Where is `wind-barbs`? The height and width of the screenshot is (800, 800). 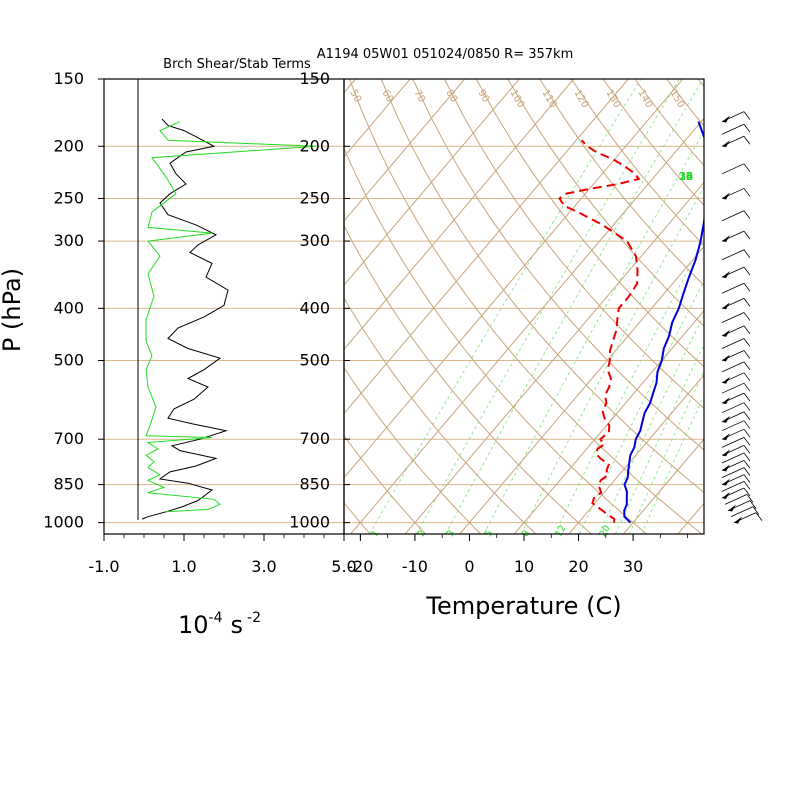
wind-barbs is located at coordinates (742, 317).